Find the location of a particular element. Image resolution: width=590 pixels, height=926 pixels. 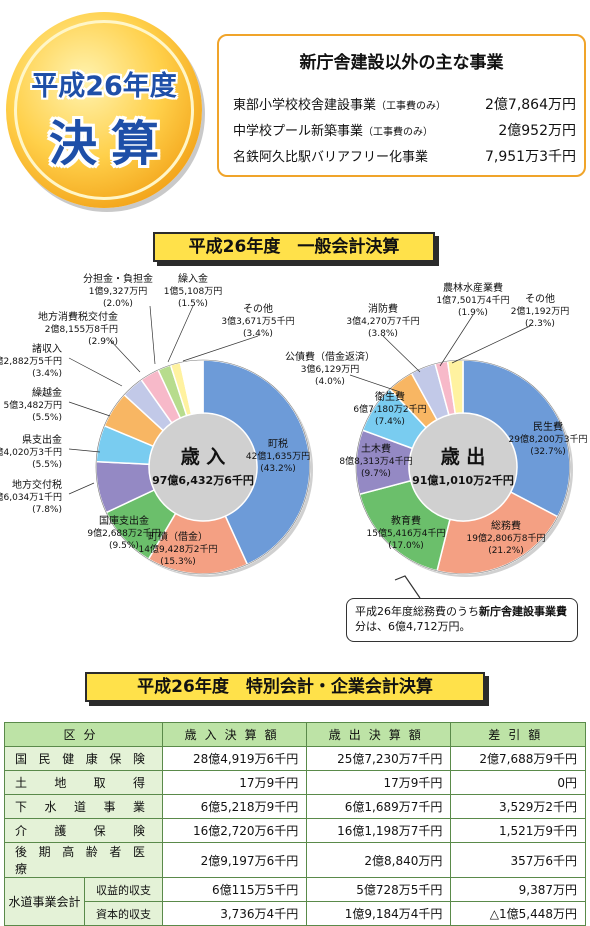

pie-center-label: 歳 入 is located at coordinates (203, 457).